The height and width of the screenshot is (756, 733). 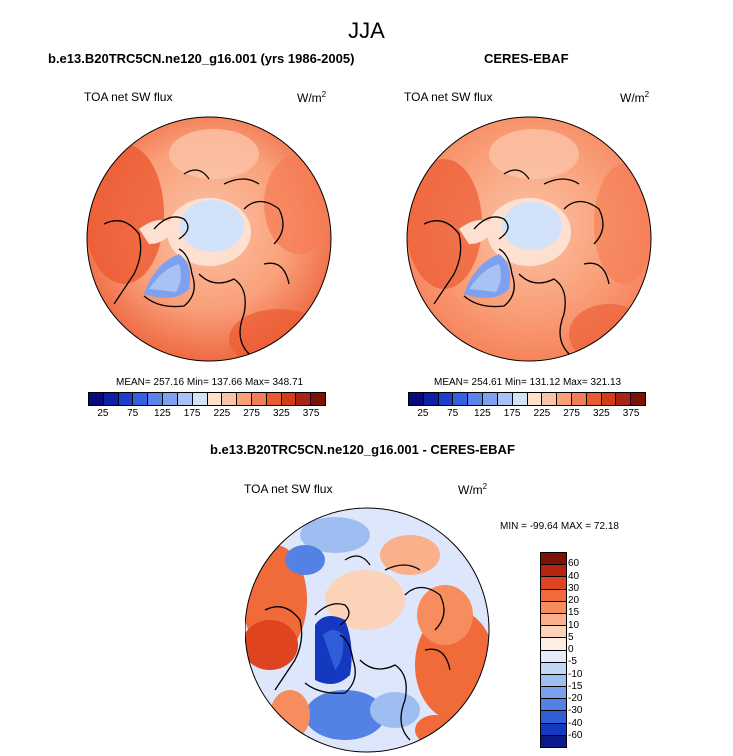 What do you see at coordinates (527, 415) in the screenshot?
I see `panel2-colorbar-ticks: 25 75 125 175 225 275 325 375` at bounding box center [527, 415].